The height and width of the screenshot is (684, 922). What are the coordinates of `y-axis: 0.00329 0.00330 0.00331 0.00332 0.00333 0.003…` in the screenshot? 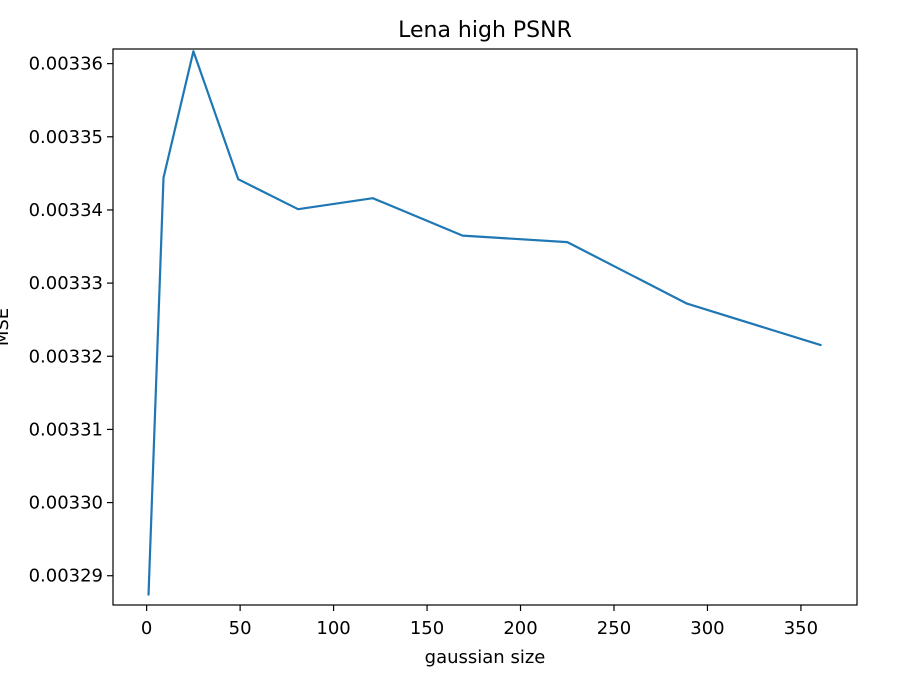 It's located at (71, 320).